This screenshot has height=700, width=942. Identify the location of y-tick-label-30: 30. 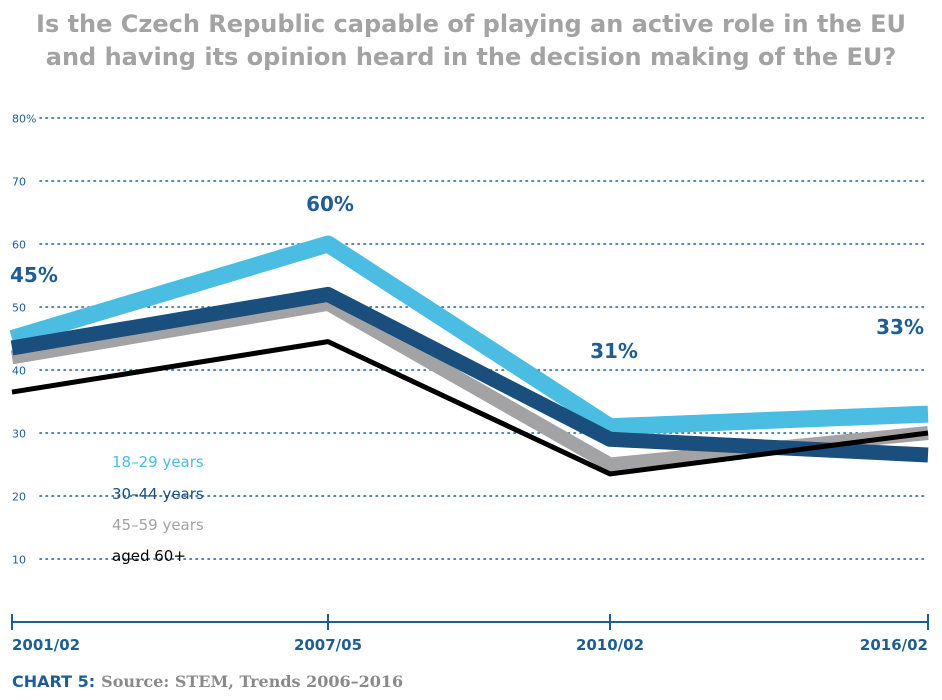
(19, 434).